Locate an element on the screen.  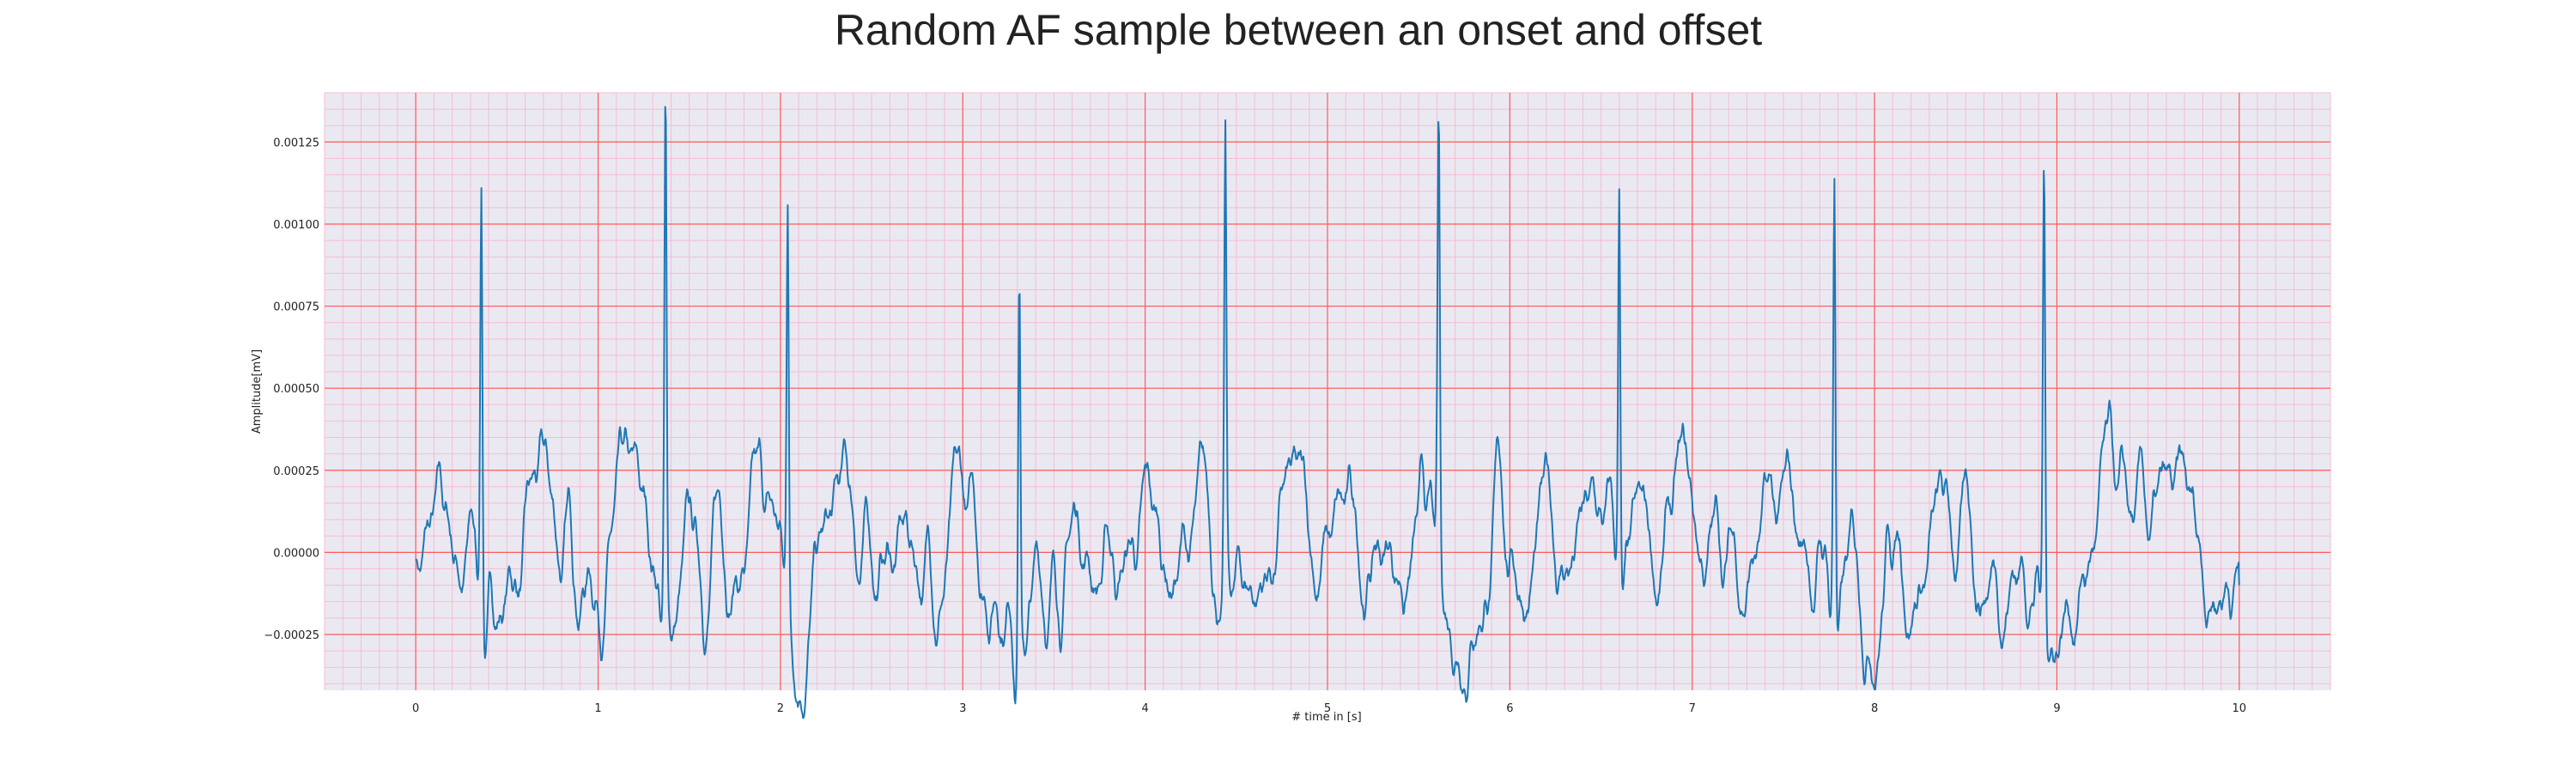
y-tick-label: 0.00025 is located at coordinates (296, 471).